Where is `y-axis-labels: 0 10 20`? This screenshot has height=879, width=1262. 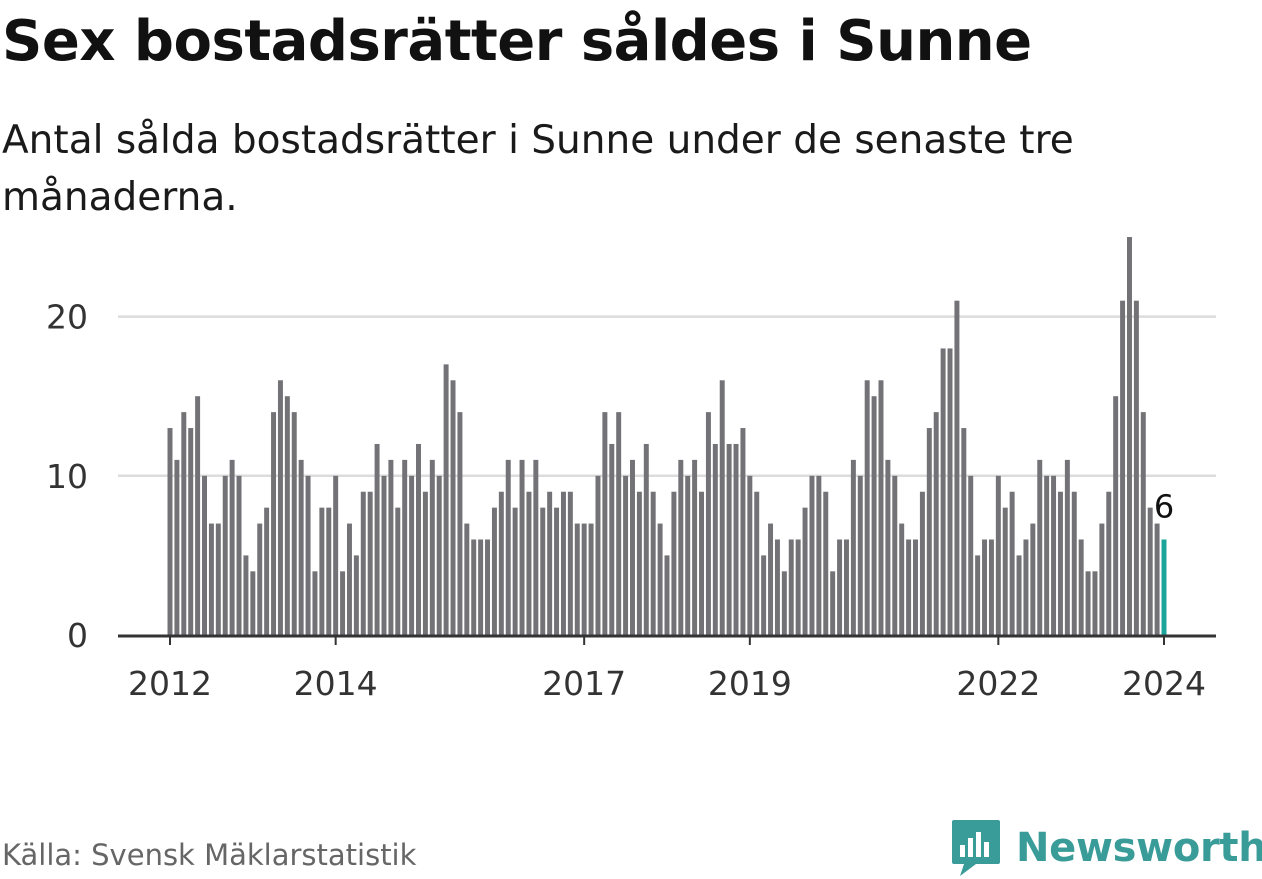 y-axis-labels: 0 10 20 is located at coordinates (67, 476).